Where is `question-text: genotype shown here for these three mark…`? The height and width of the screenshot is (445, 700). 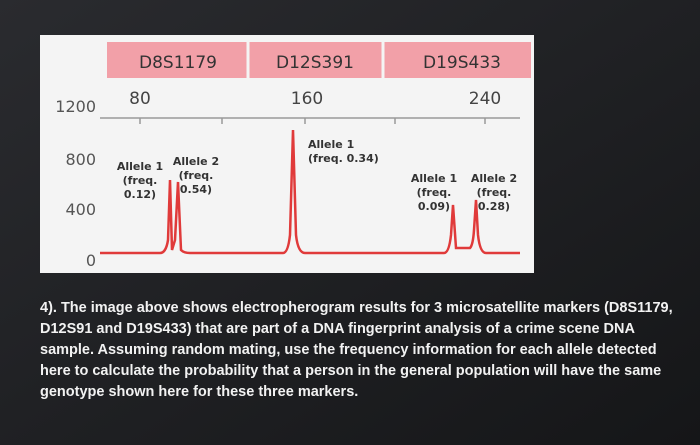
question-text: genotype shown here for these three mark… is located at coordinates (199, 392).